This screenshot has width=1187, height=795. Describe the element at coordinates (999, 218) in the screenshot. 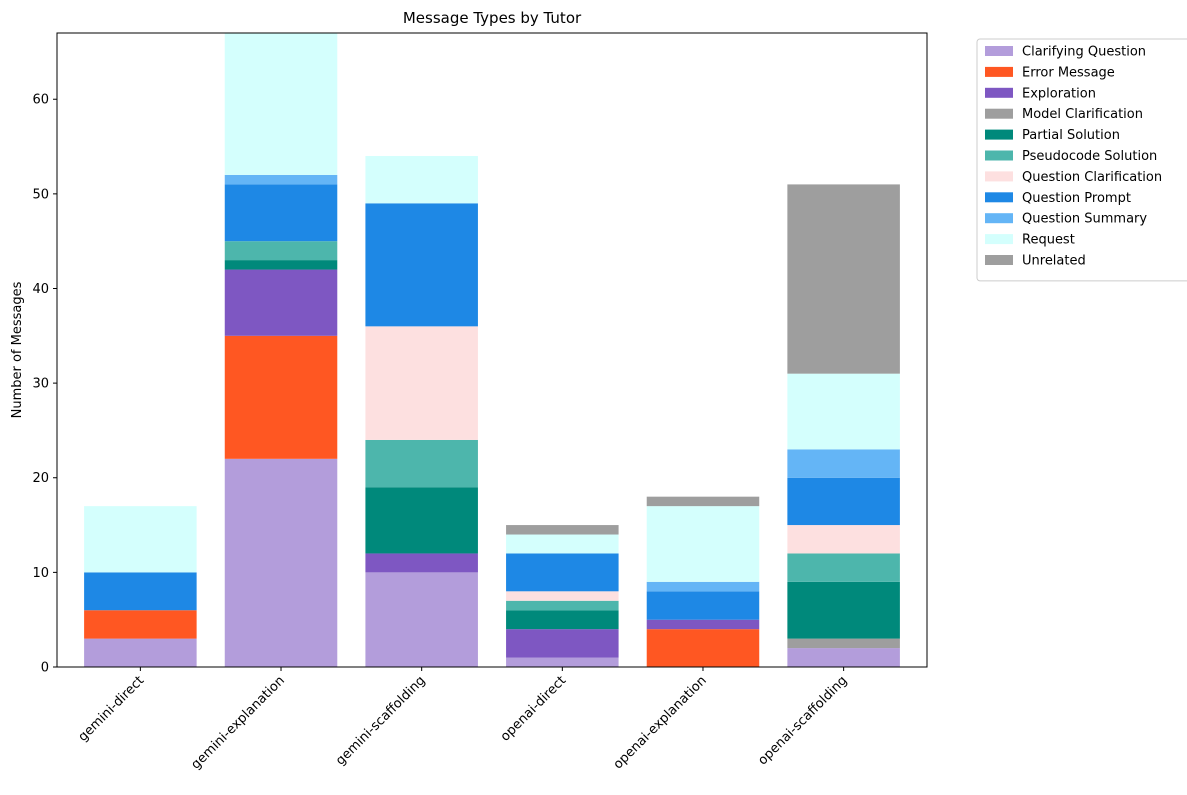

I see `legend-swatch-question-summary` at that location.